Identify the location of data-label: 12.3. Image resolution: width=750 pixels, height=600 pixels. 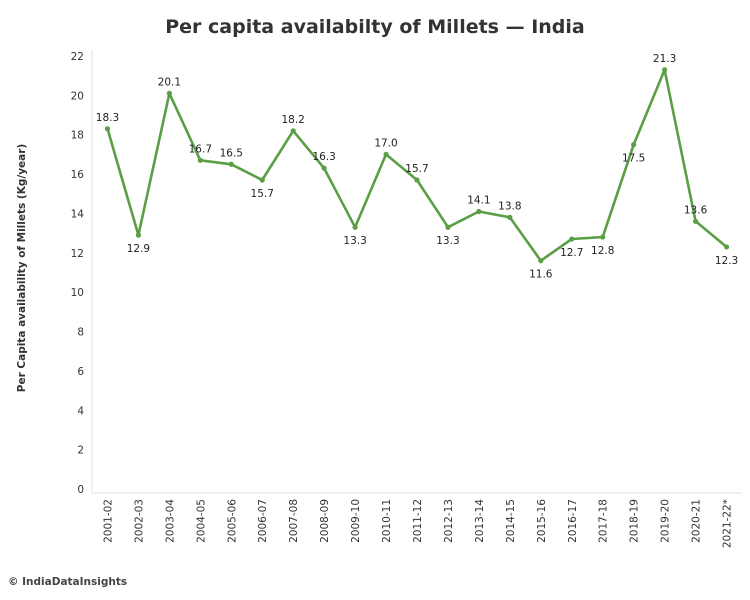
(726, 261).